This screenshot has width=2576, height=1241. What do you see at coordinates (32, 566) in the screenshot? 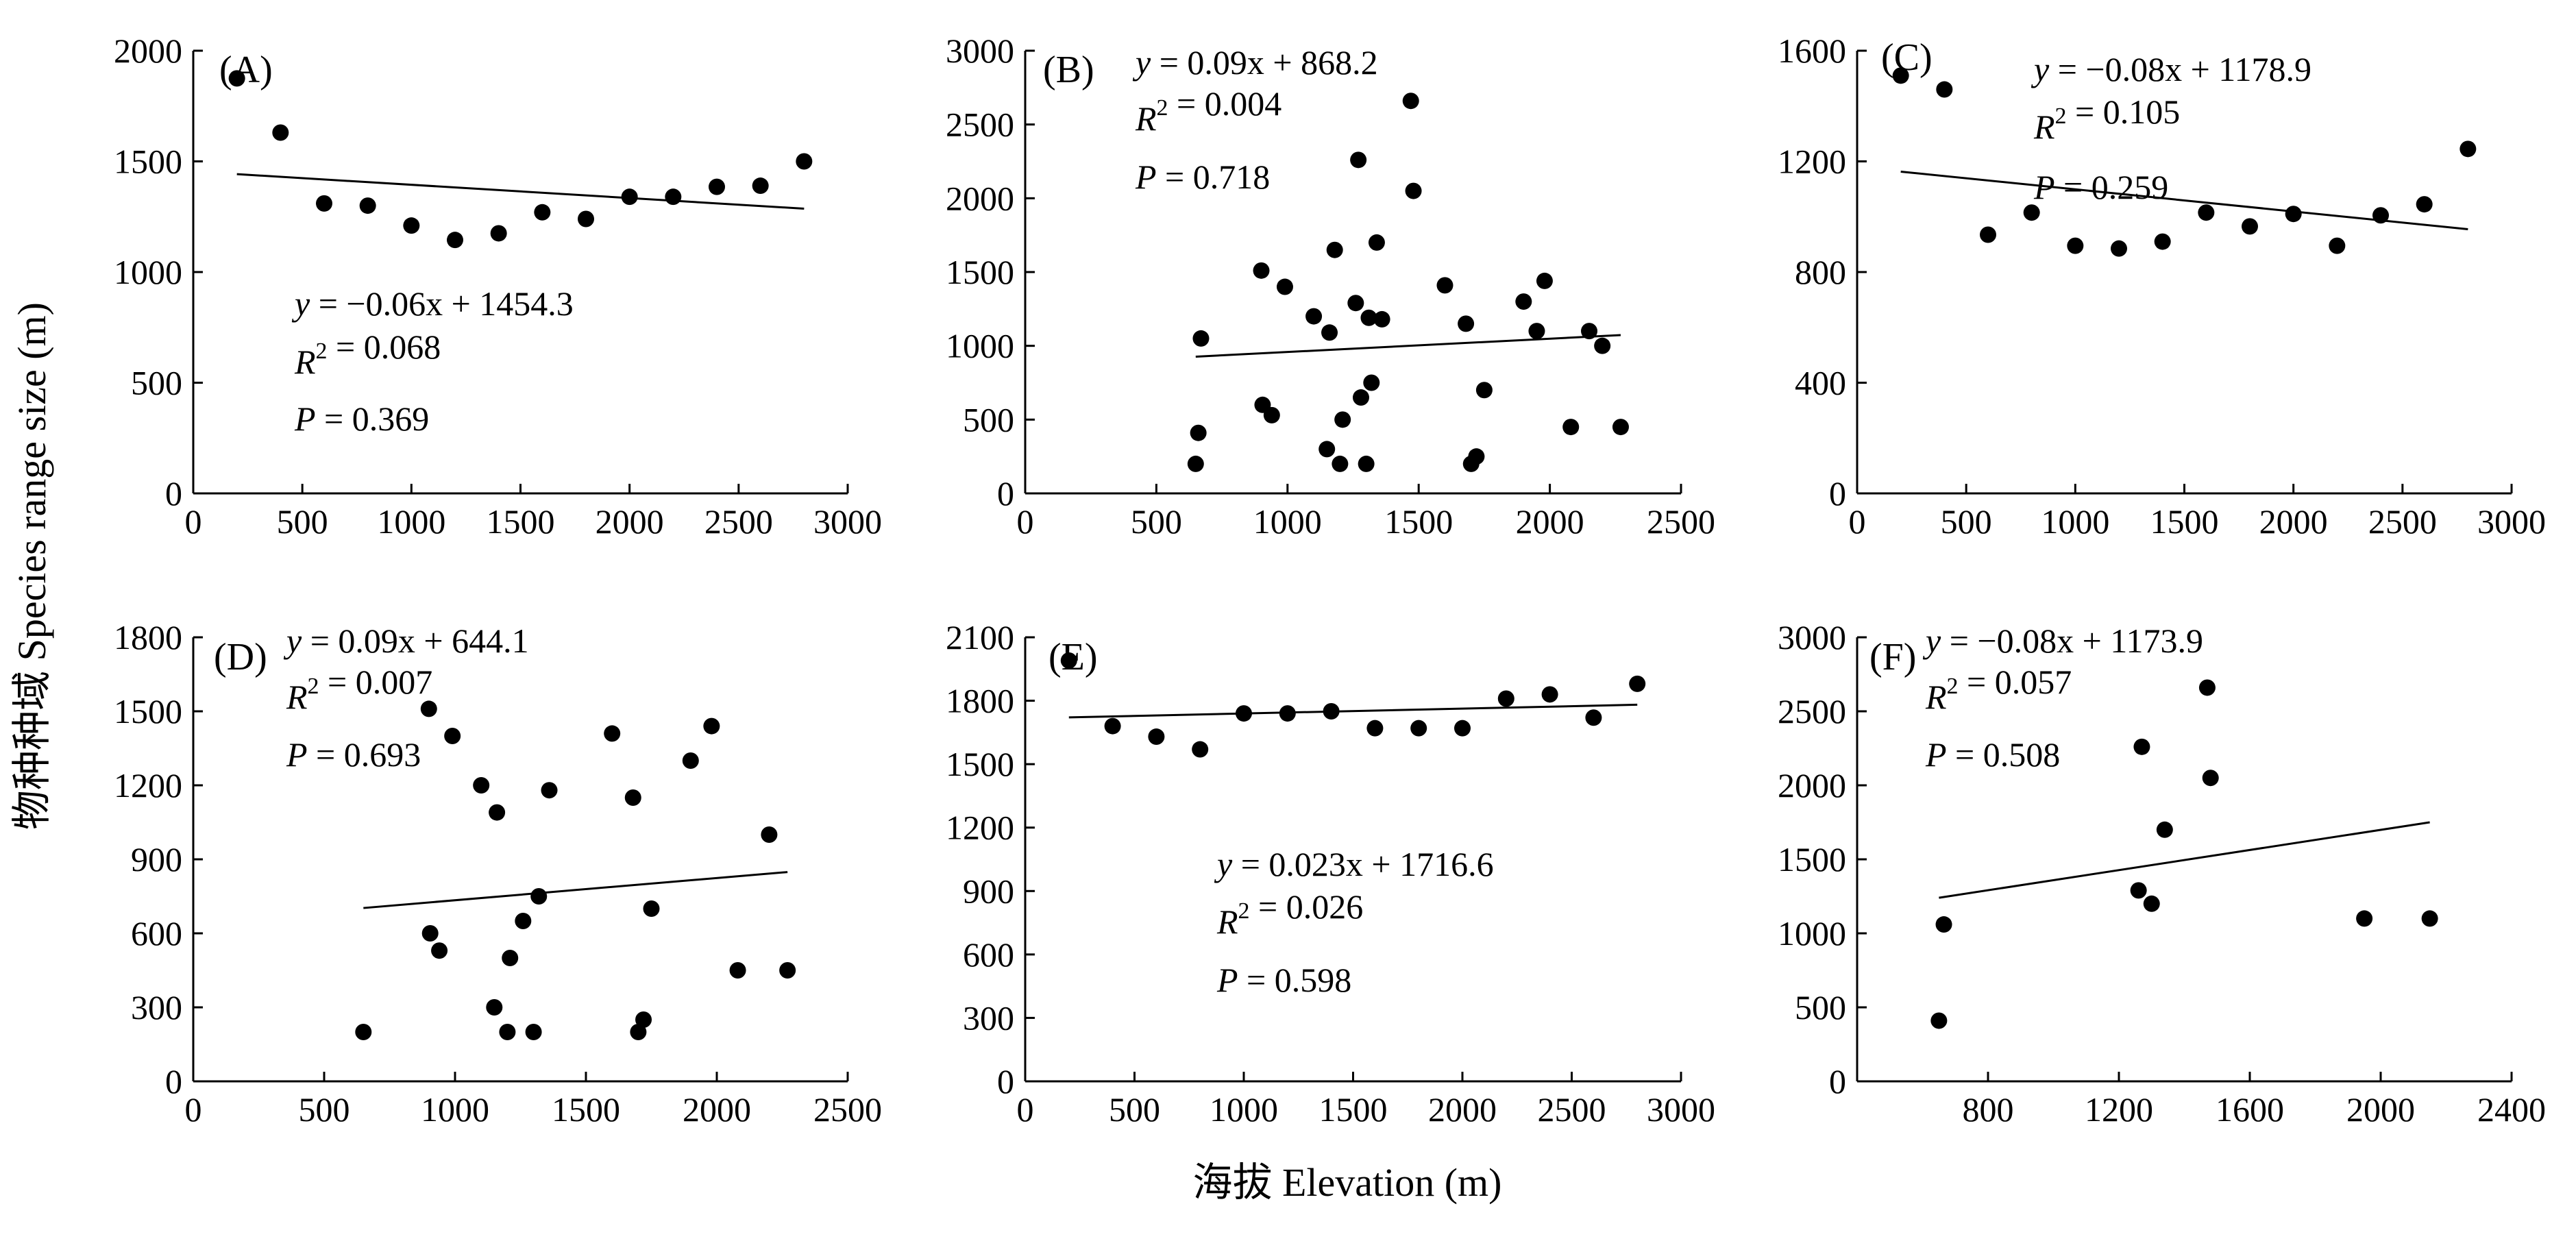
I see `y-axis-title: 物种种域 Species range size (m)` at bounding box center [32, 566].